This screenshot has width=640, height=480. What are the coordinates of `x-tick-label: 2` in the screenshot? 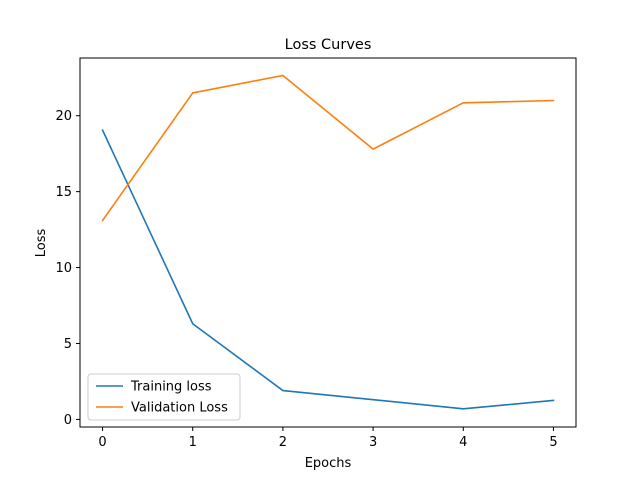 It's located at (283, 442).